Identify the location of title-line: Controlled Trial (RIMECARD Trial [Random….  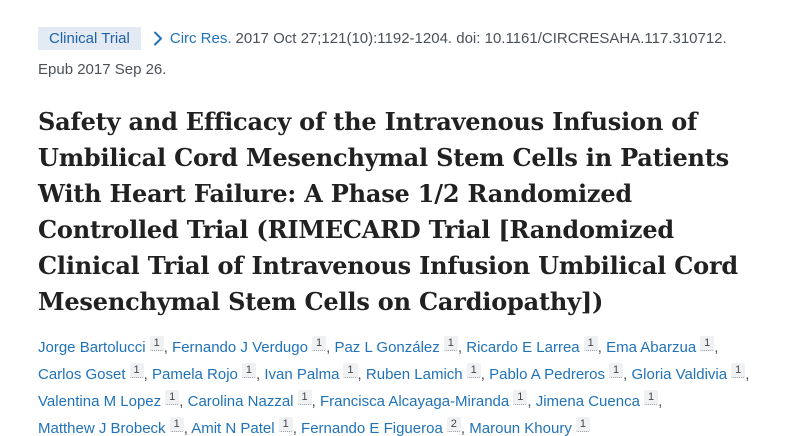
(356, 229).